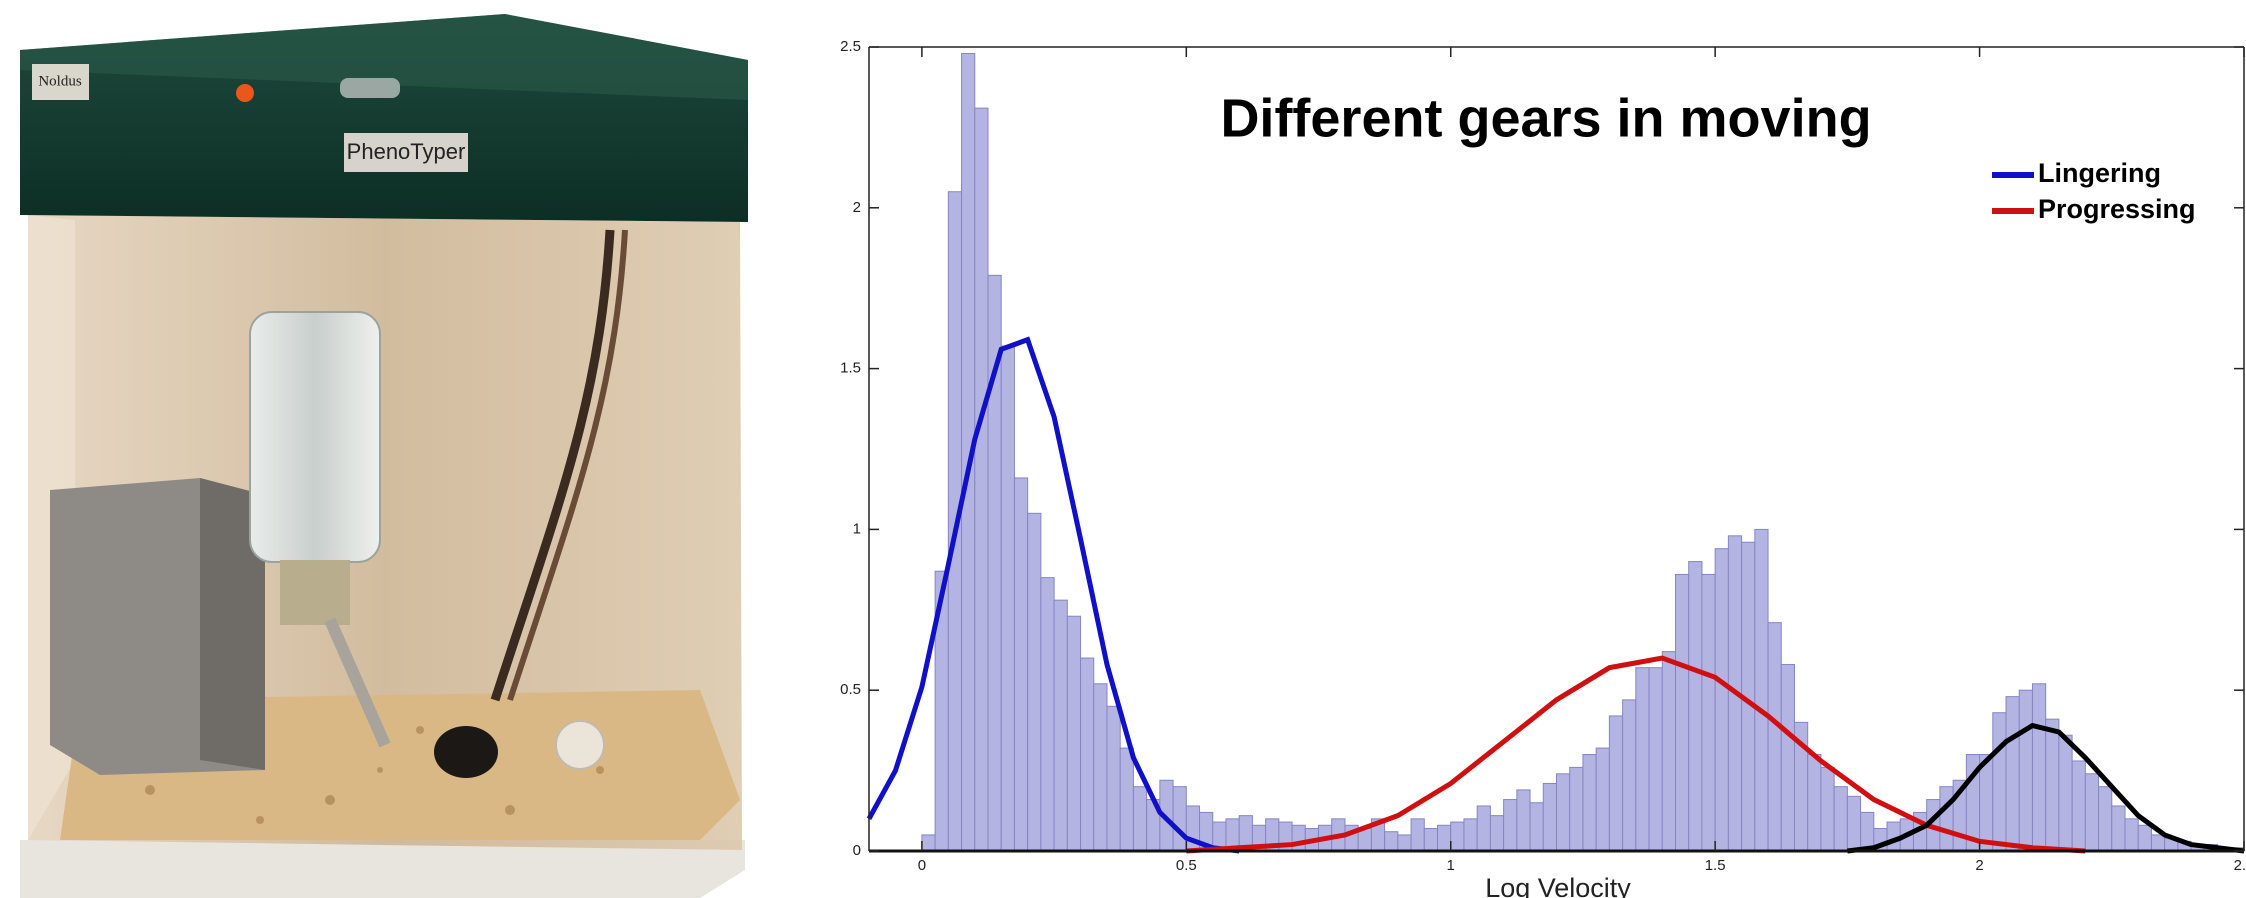 This screenshot has width=2246, height=898. Describe the element at coordinates (232, 624) in the screenshot. I see `feeder-side` at that location.